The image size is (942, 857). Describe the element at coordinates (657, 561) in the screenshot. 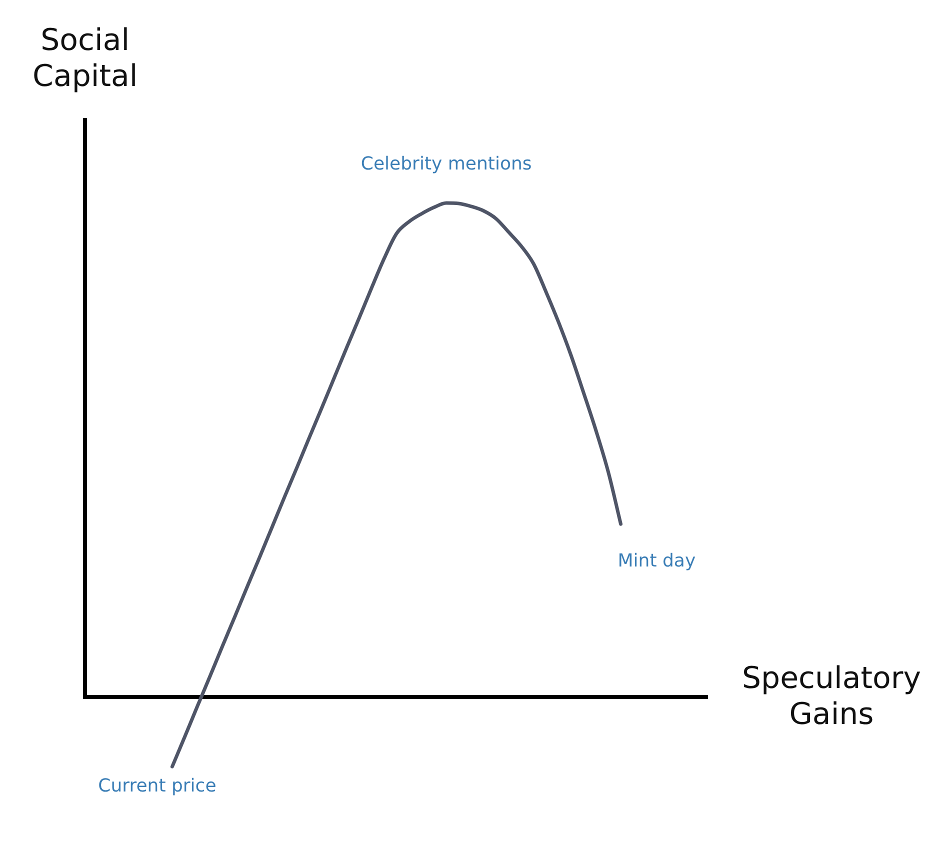

I see `annotation: Mint day` at that location.